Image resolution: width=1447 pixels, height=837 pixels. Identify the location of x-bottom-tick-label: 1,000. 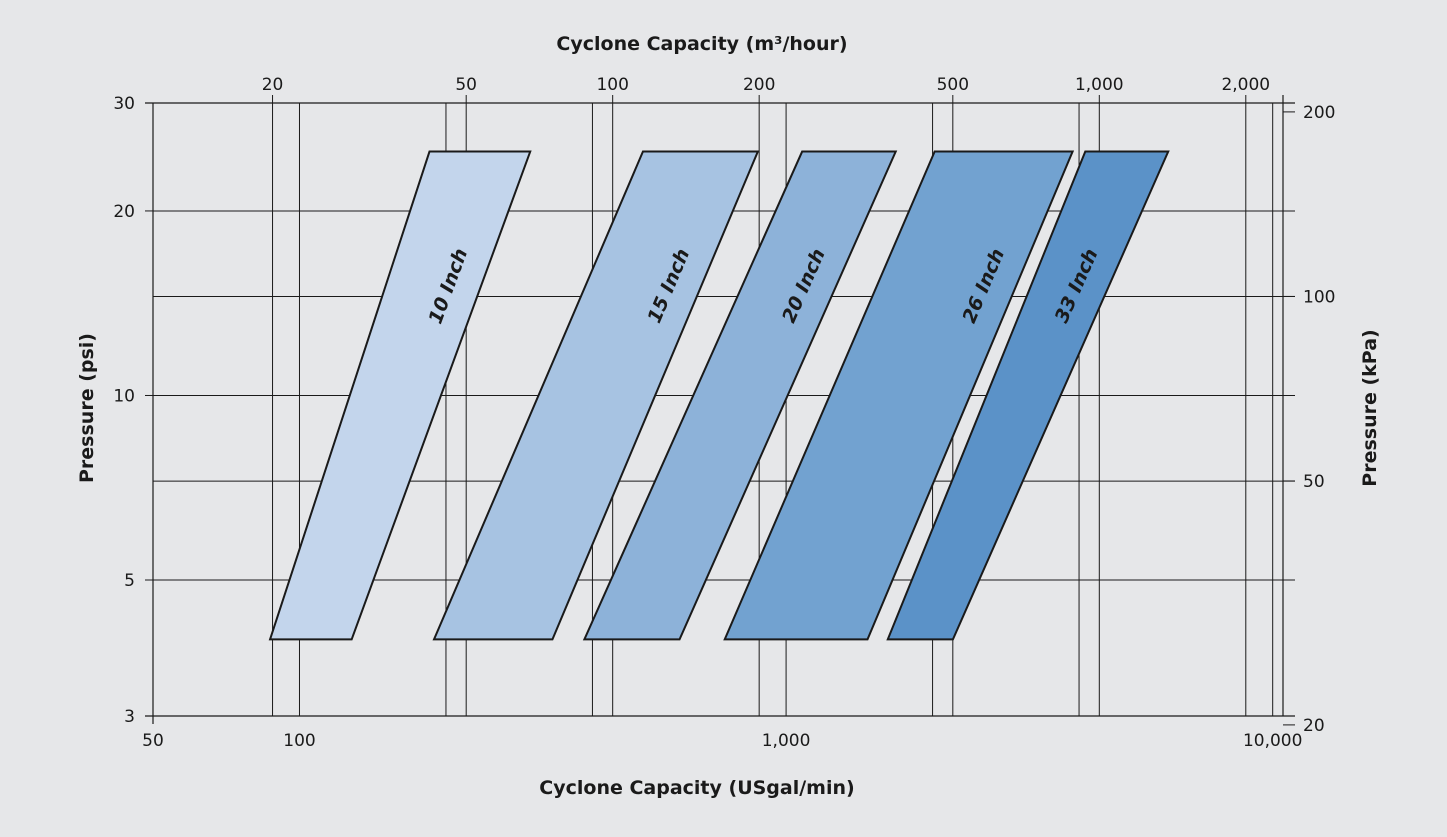
(786, 741).